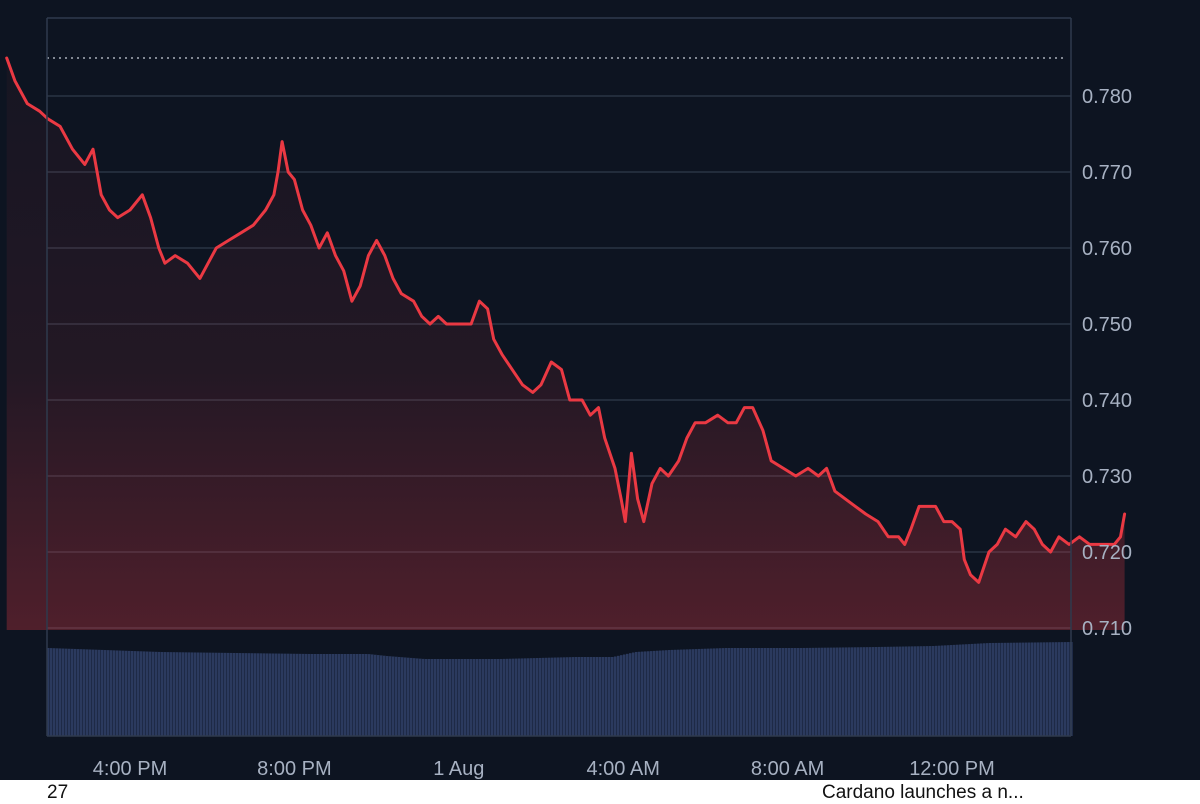  I want to click on y-tick-label: 0.750, so click(1107, 325).